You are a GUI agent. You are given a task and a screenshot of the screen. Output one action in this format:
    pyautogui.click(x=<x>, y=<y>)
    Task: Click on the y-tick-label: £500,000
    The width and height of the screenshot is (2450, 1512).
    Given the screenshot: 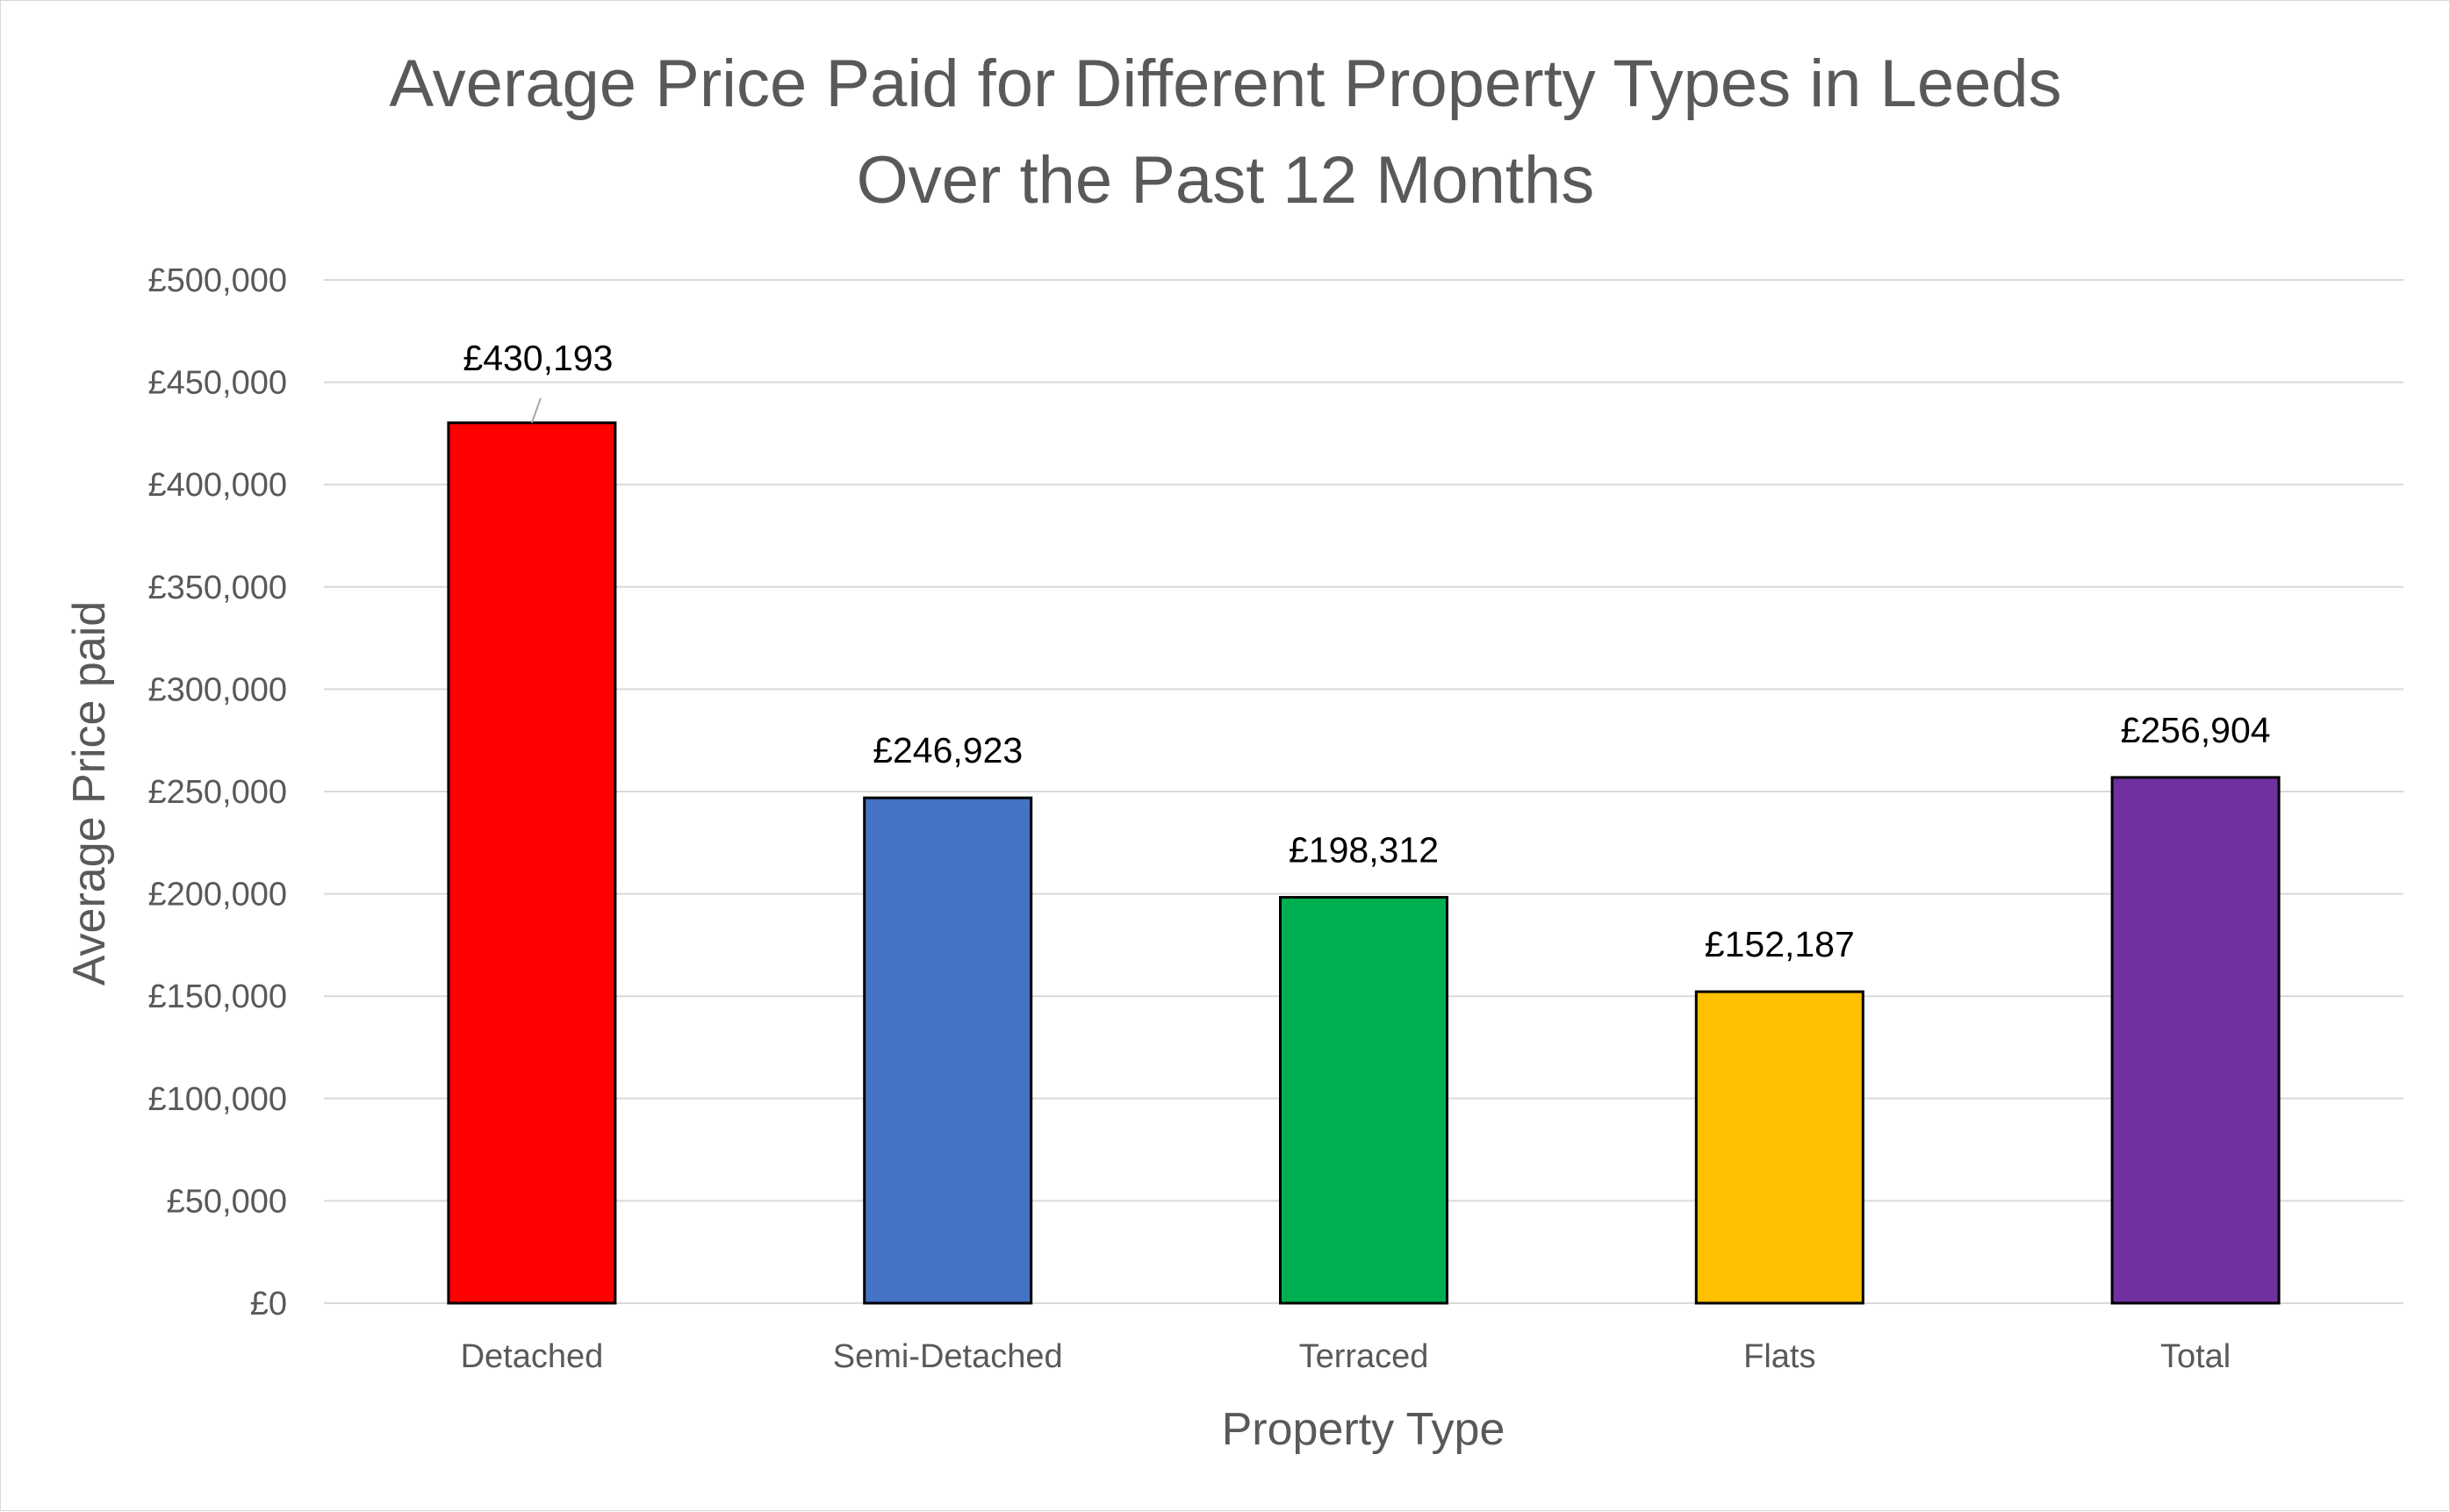 What is the action you would take?
    pyautogui.click(x=218, y=280)
    